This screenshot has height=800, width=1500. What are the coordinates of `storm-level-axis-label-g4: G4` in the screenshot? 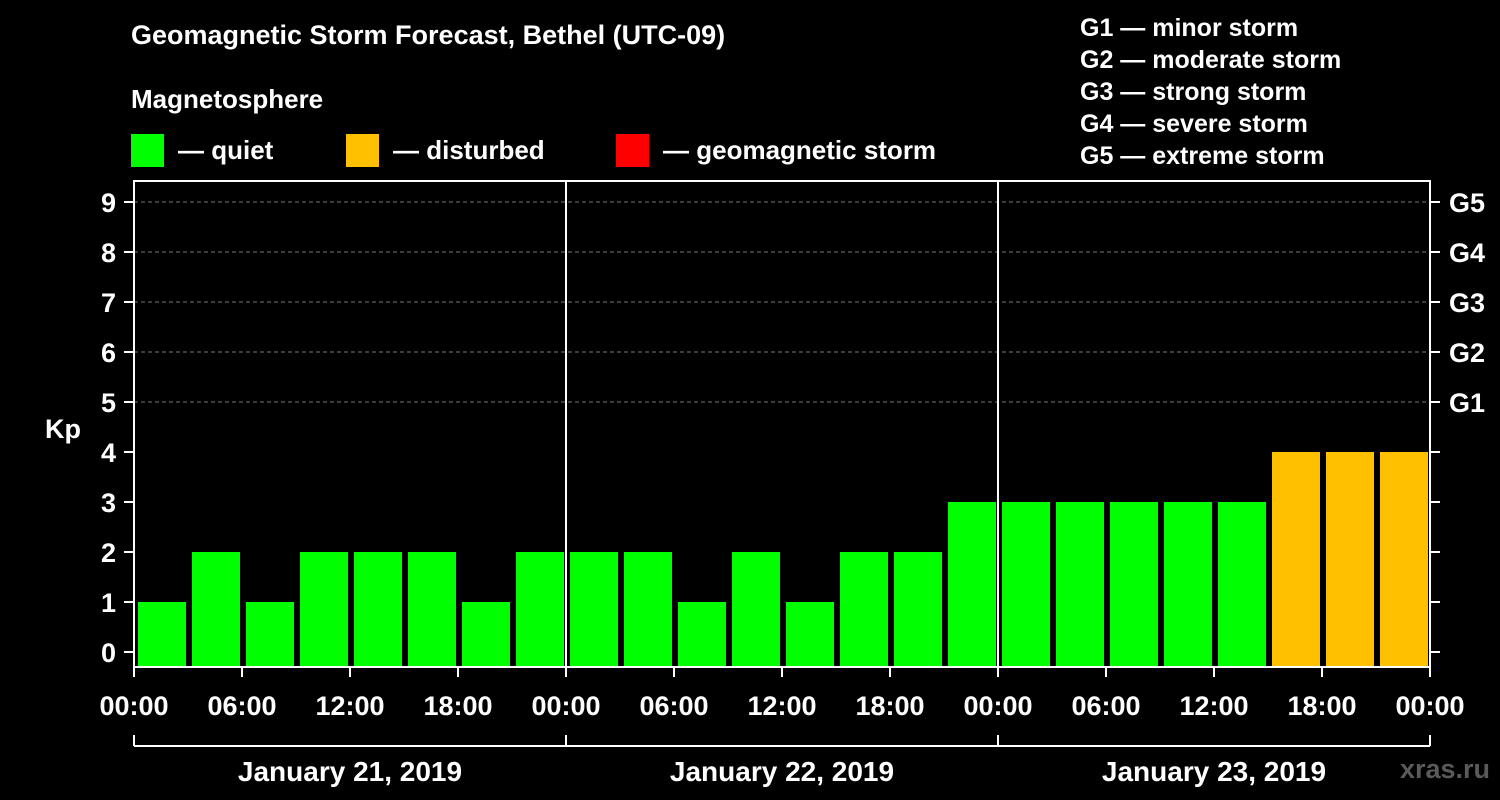 It's located at (1467, 253).